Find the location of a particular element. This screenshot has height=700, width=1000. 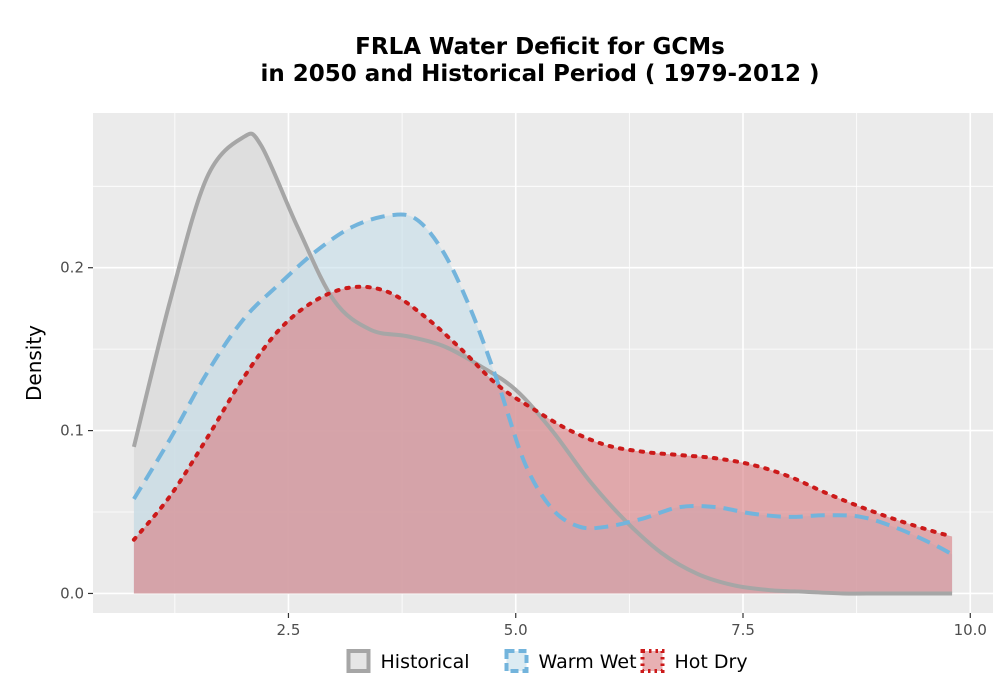

x-tick-label: 10.0 is located at coordinates (970, 630).